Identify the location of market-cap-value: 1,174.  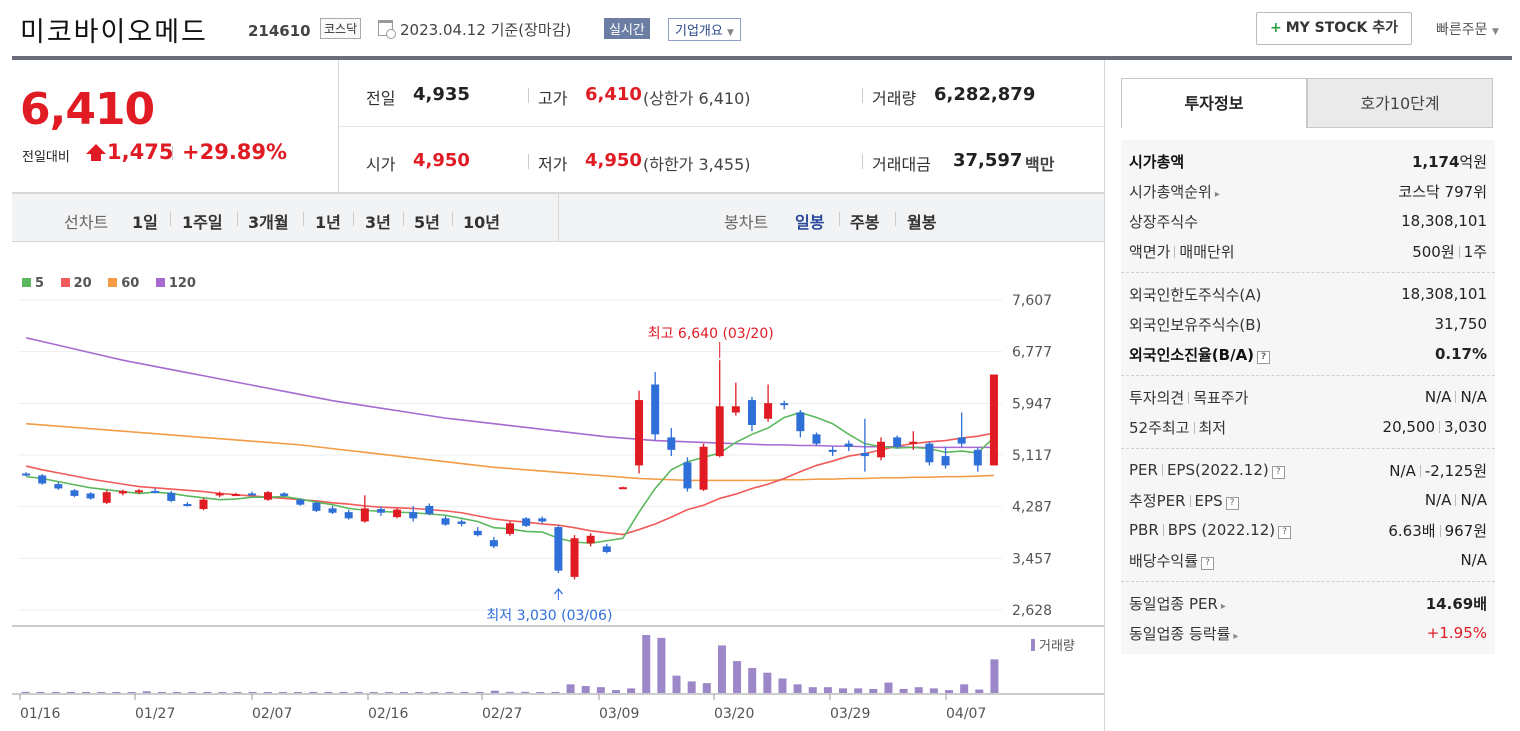
(1435, 161).